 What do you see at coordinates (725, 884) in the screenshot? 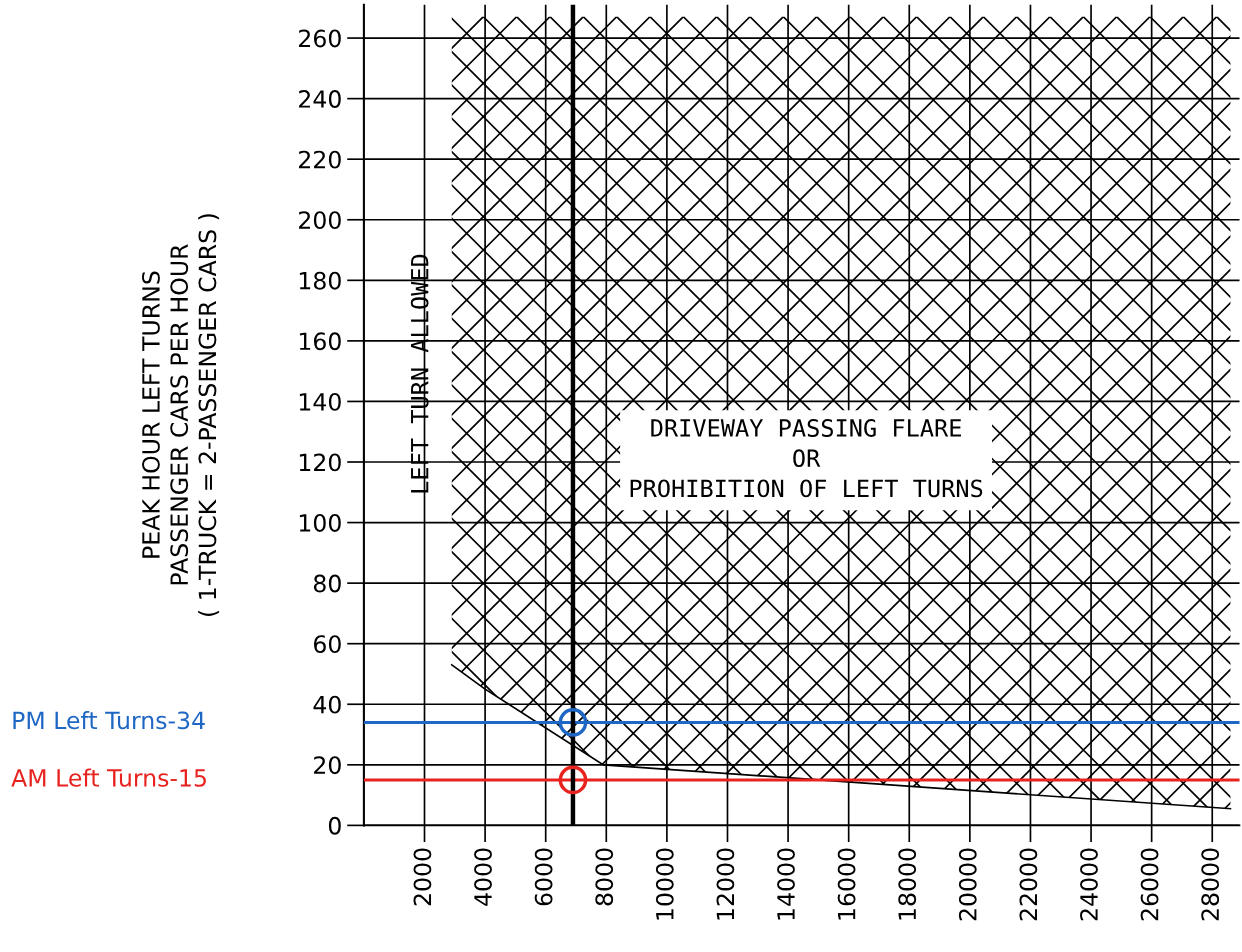
I see `x-tick-label: 12000` at bounding box center [725, 884].